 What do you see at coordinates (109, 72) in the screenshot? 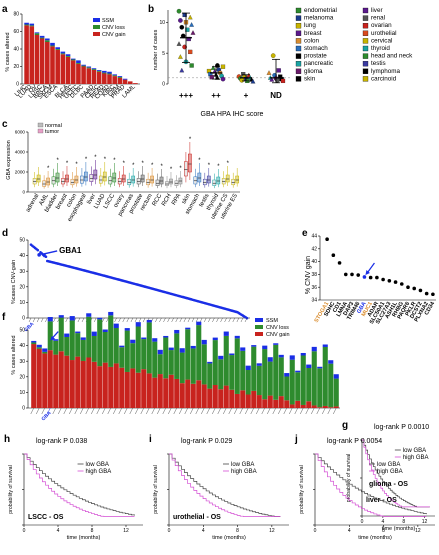
I see `bar-ssm-coad` at bounding box center [109, 72].